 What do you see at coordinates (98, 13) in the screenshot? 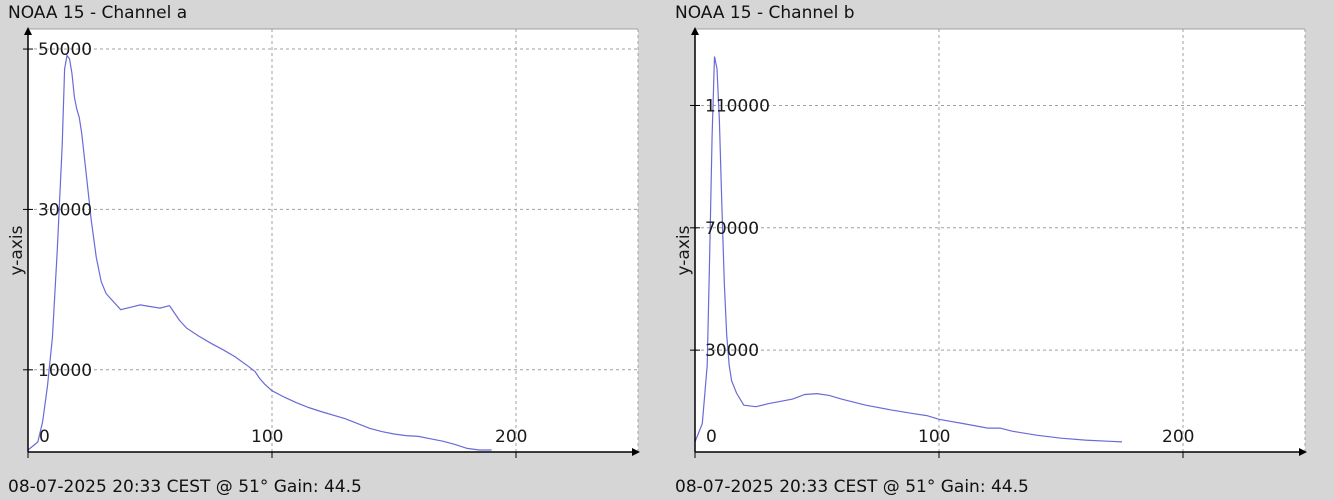
I see `chart-title: NOAA 15 - Channel a` at bounding box center [98, 13].